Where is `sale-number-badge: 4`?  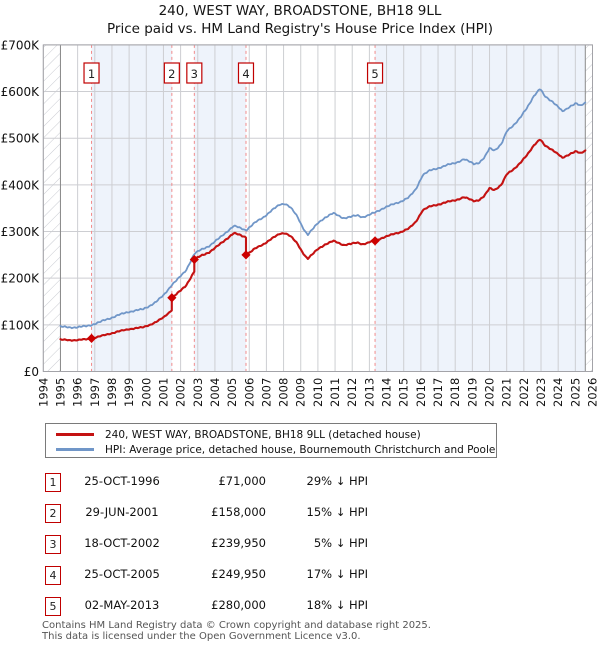 sale-number-badge: 4 is located at coordinates (53, 575).